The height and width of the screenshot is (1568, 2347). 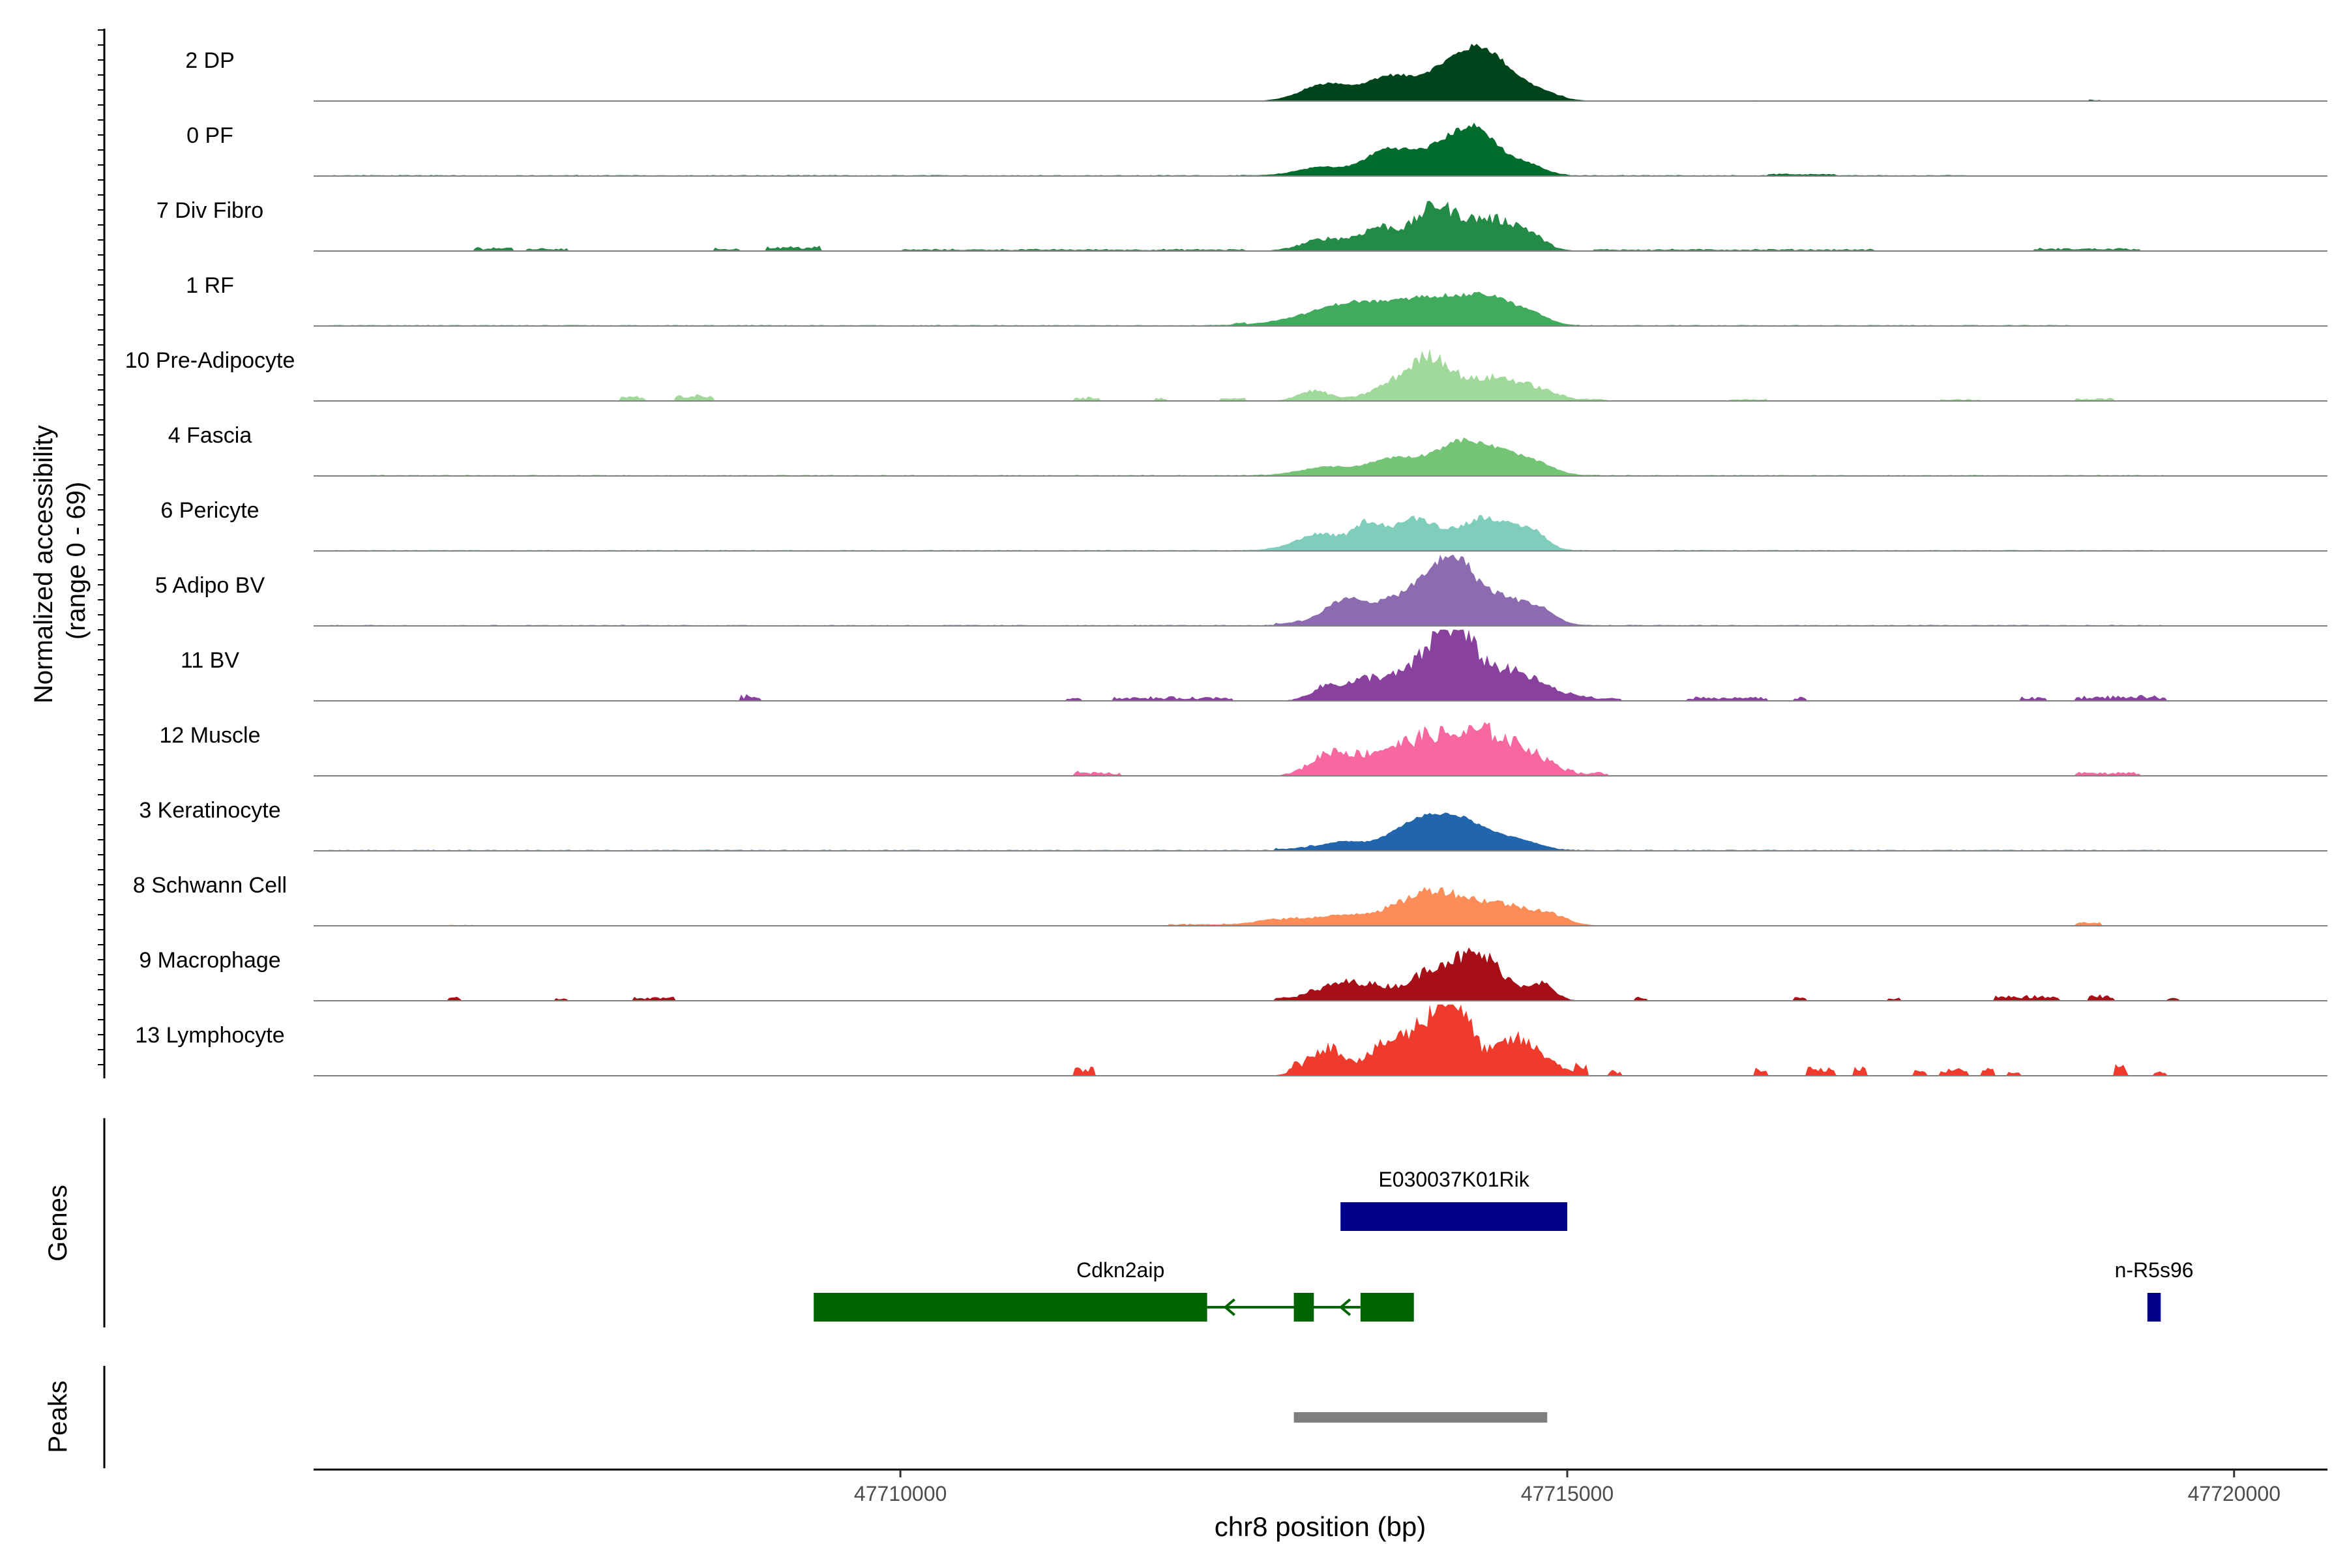 What do you see at coordinates (102, 554) in the screenshot?
I see `coverage-y-axis` at bounding box center [102, 554].